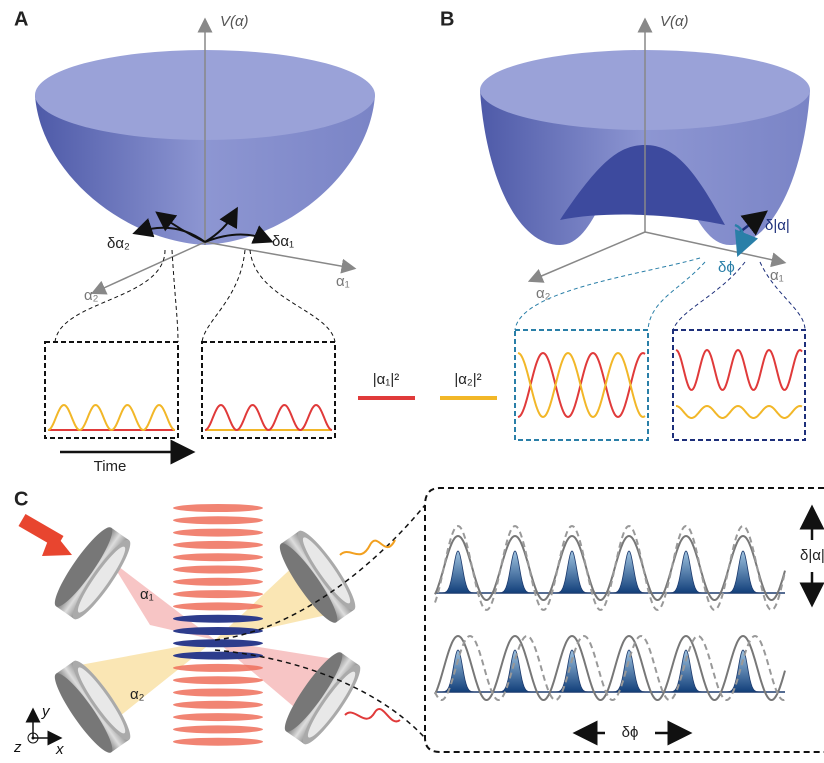 The width and height of the screenshot is (824, 763). I want to click on annotation: δα₂, so click(118, 243).